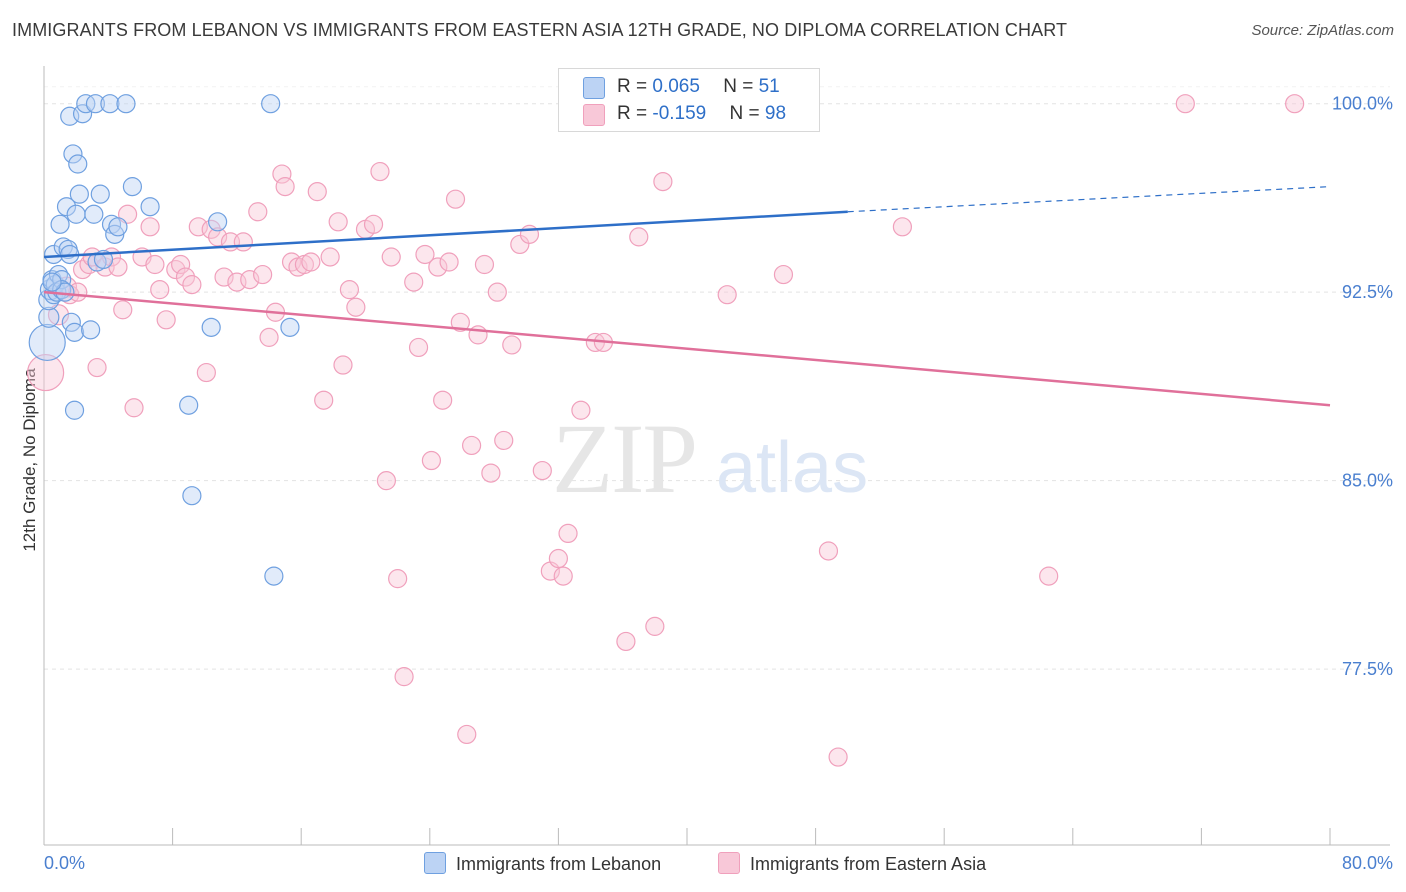  Describe the element at coordinates (1362, 104) in the screenshot. I see `y-tick-label: 100.0%` at that location.